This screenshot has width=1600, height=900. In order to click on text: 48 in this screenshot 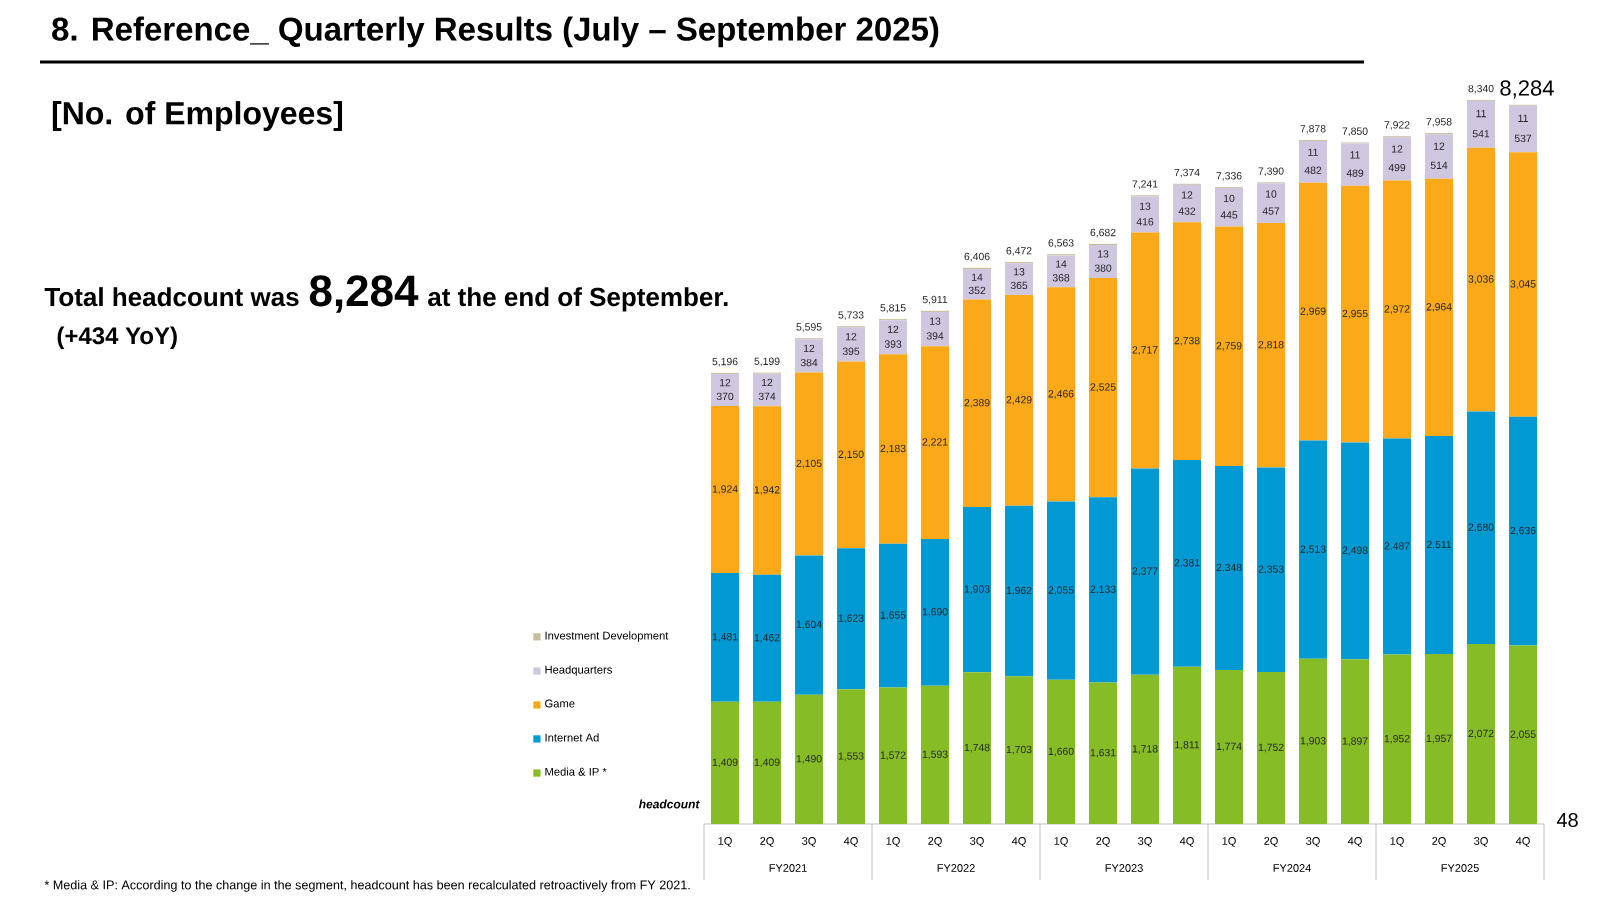, I will do `click(1567, 820)`.